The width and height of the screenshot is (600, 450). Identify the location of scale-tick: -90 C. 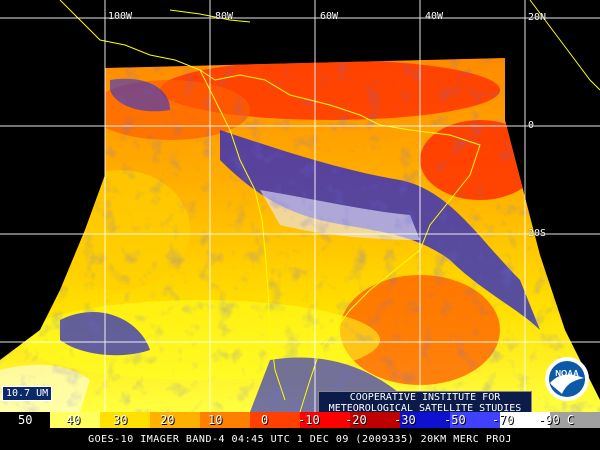
(556, 420).